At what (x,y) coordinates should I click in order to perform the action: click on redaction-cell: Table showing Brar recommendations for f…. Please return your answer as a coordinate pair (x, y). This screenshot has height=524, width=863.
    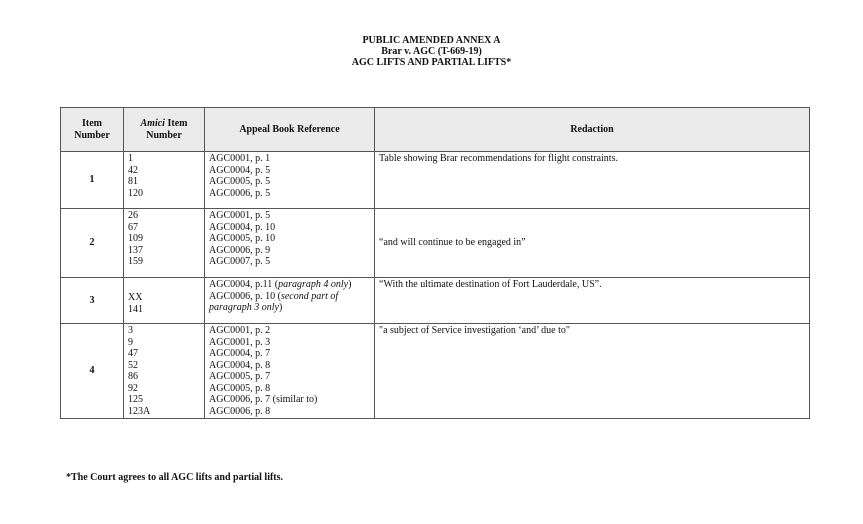
    Looking at the image, I should click on (592, 180).